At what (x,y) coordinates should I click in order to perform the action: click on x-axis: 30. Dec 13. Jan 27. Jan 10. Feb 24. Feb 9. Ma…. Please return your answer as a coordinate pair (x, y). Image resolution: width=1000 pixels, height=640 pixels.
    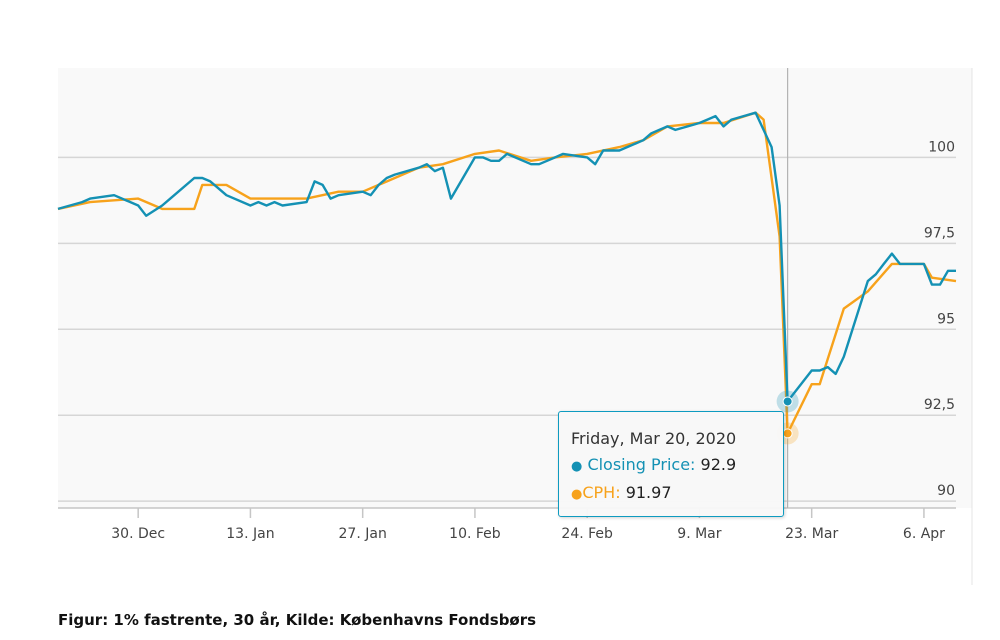
    Looking at the image, I should click on (507, 524).